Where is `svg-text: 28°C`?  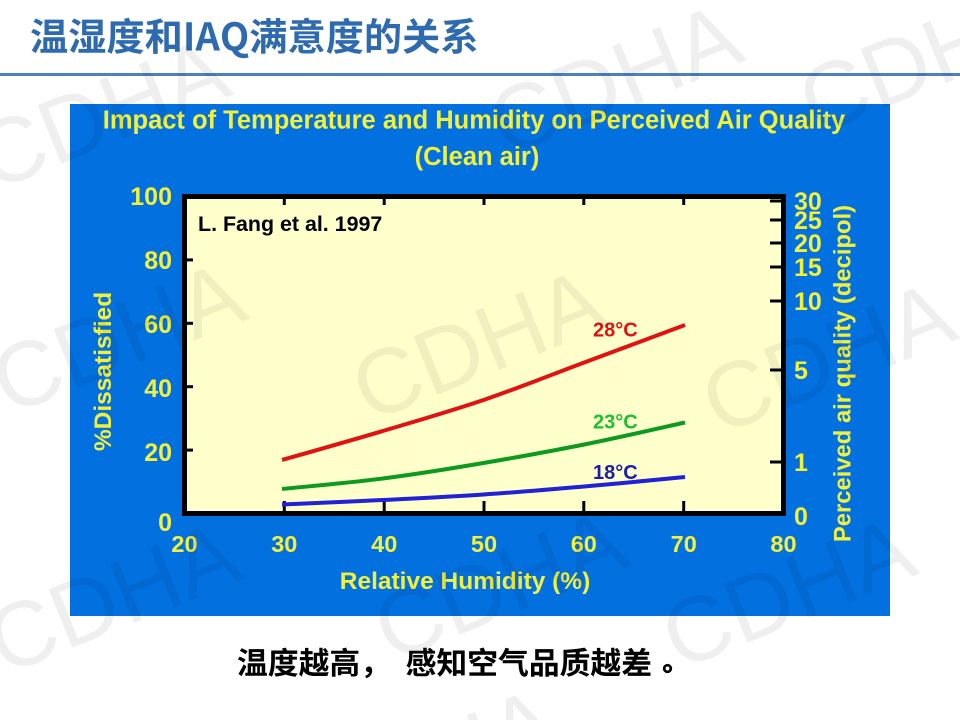 svg-text: 28°C is located at coordinates (615, 331).